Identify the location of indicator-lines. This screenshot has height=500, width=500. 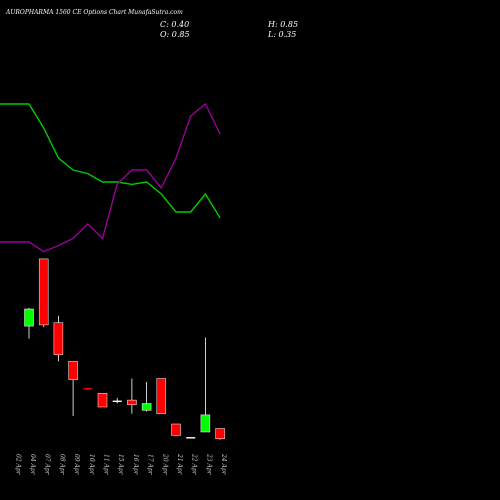
(110, 177).